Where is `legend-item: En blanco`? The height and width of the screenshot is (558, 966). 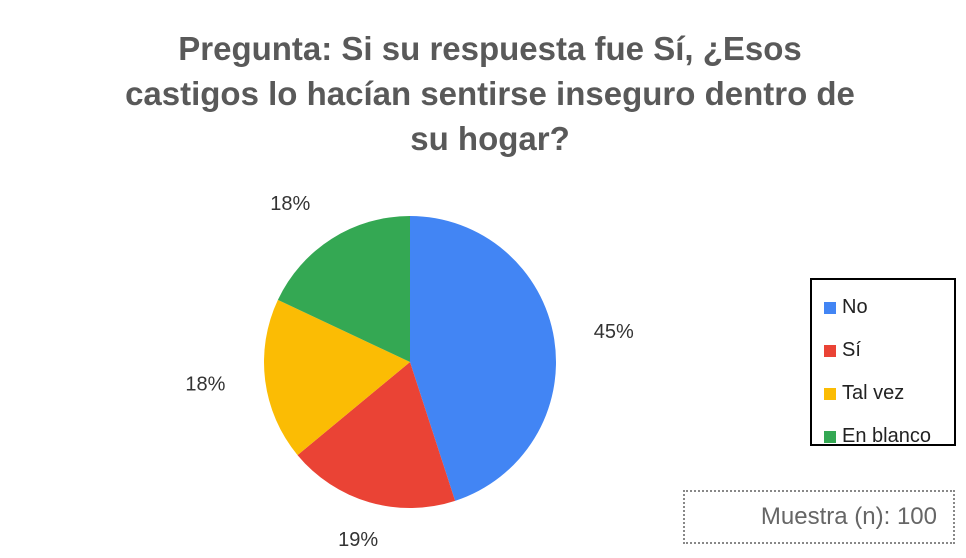
legend-item: En blanco is located at coordinates (889, 436).